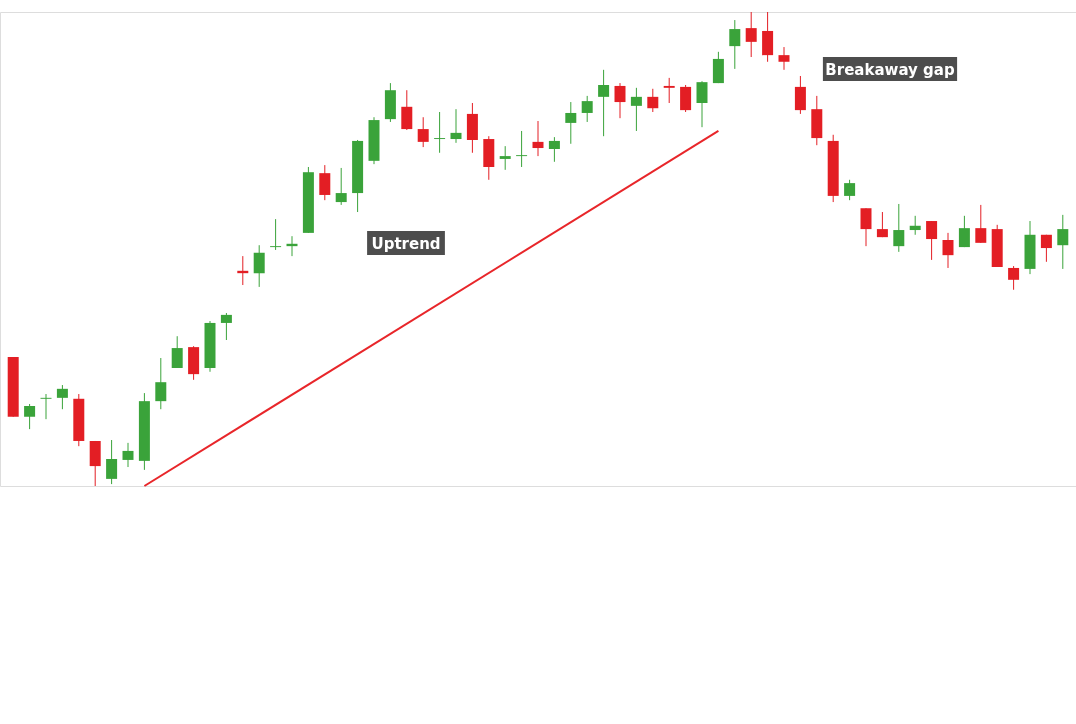 This screenshot has width=1076, height=724. What do you see at coordinates (890, 70) in the screenshot?
I see `annotation: Breakaway gap` at bounding box center [890, 70].